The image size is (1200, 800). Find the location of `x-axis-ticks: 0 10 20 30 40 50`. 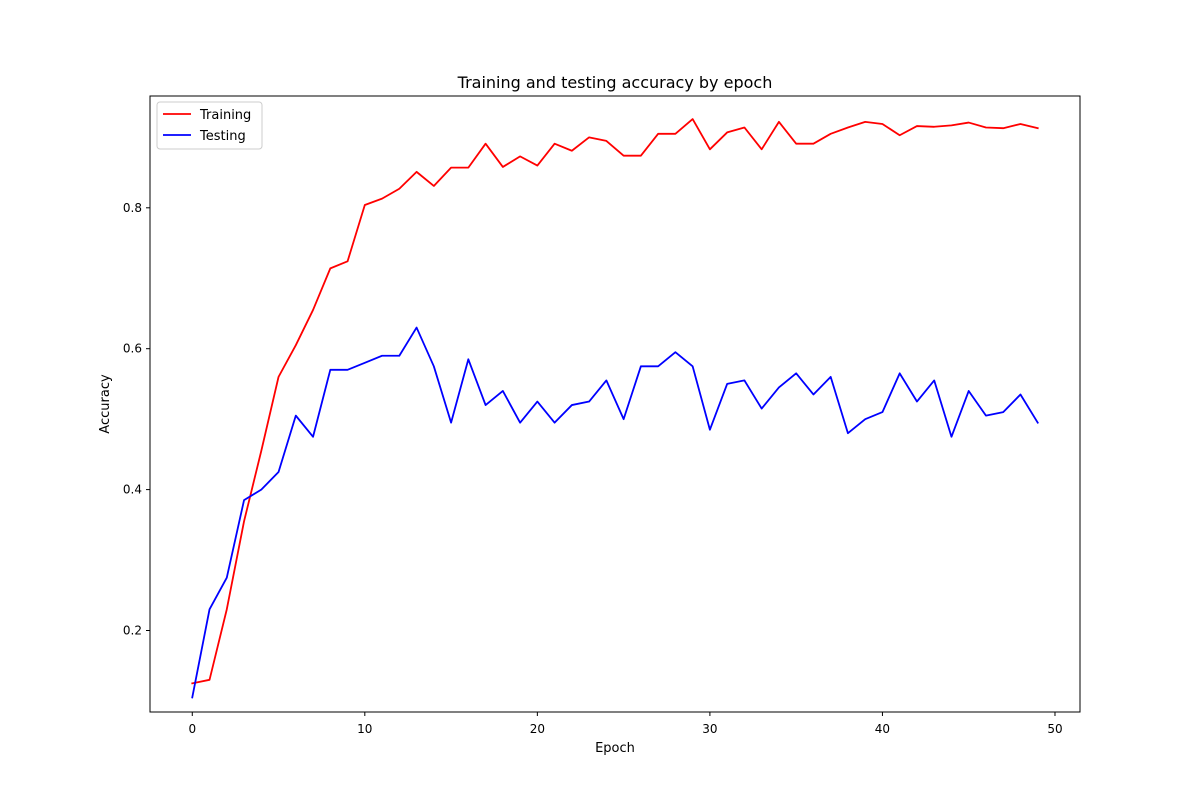

x-axis-ticks: 0 10 20 30 40 50 is located at coordinates (625, 724).